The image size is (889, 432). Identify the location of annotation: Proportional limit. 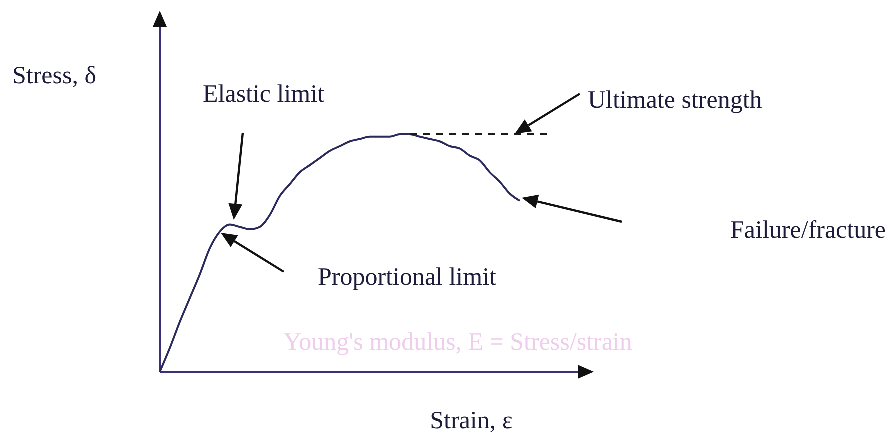
(407, 277).